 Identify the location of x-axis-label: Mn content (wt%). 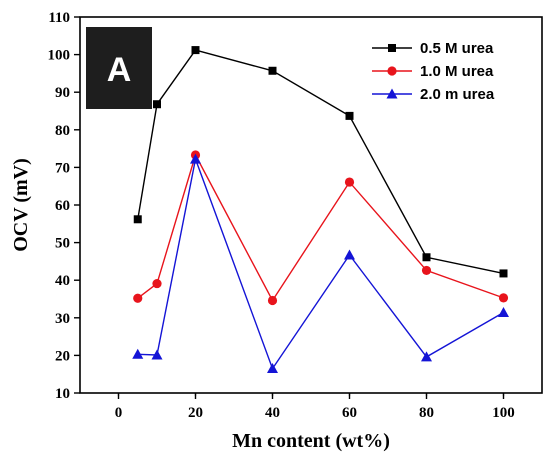
(311, 441).